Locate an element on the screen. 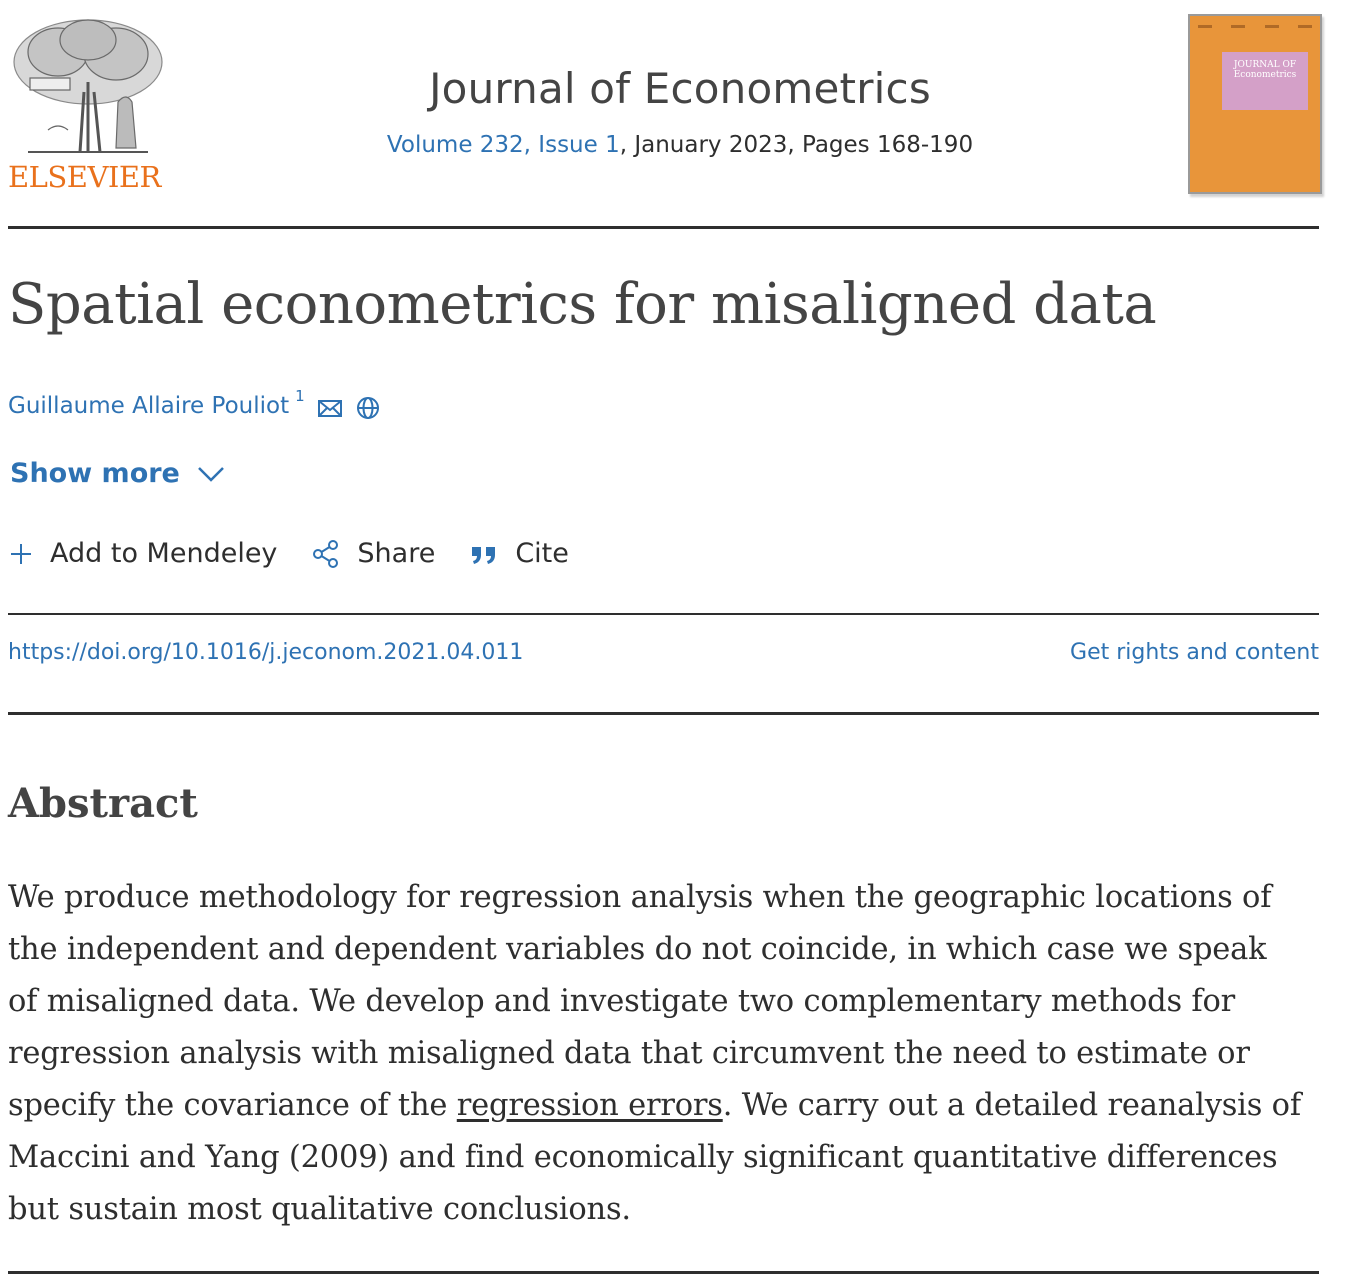 Image resolution: width=1364 pixels, height=1288 pixels. author-row: Guillaume Allaire Pouliot 1 is located at coordinates (194, 404).